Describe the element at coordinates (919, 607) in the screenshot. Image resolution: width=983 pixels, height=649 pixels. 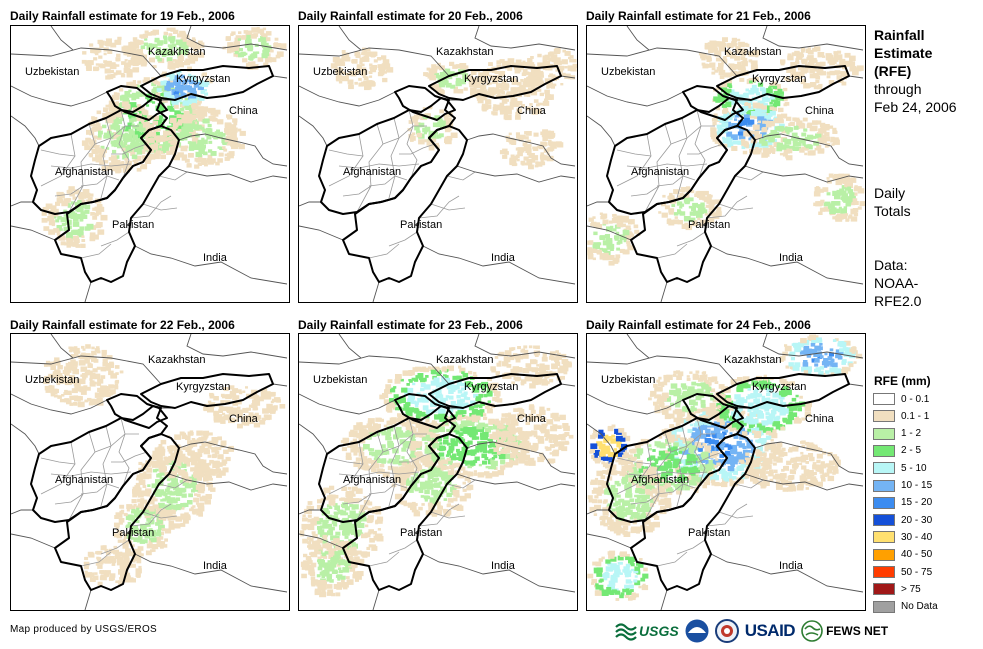
I see `legend-label: No Data` at that location.